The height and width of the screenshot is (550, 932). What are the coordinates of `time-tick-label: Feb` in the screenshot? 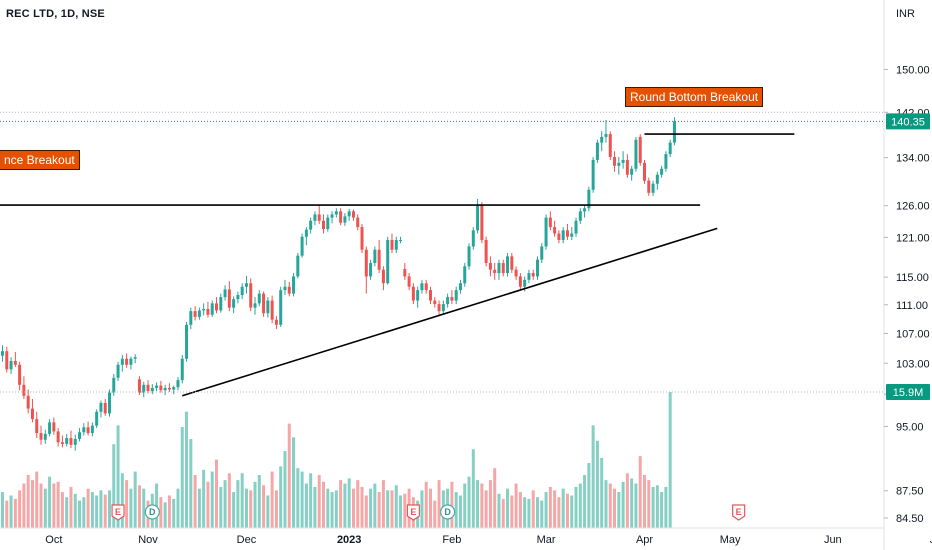 It's located at (451, 540).